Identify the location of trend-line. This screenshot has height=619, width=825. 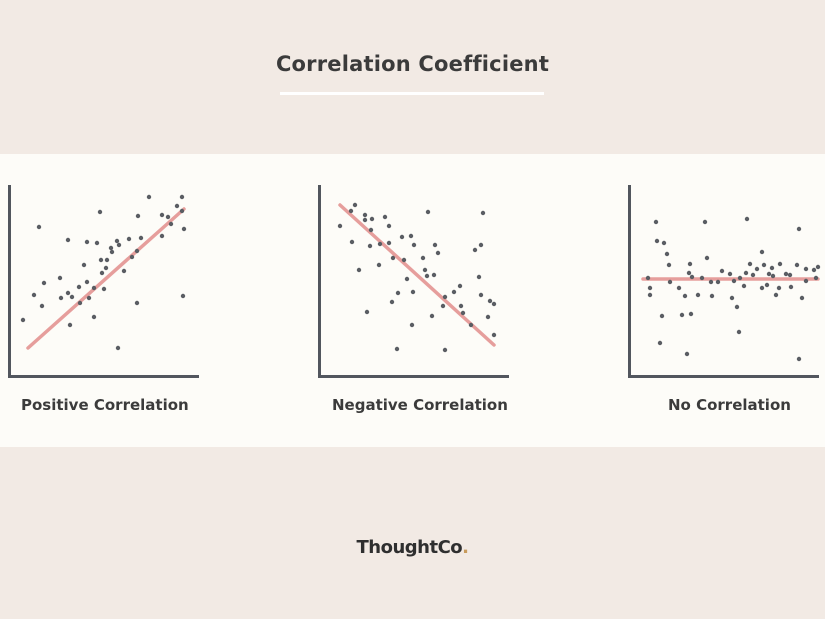
(106, 278).